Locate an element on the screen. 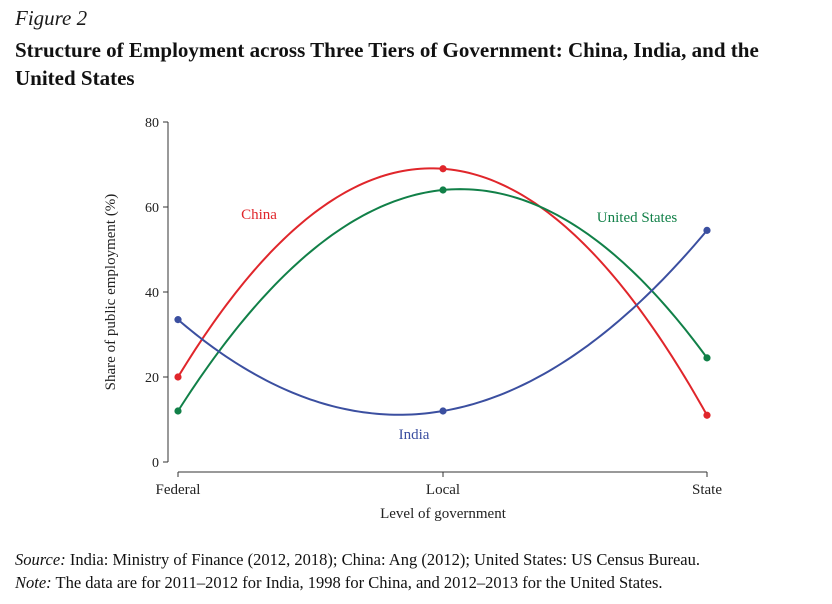 The image size is (832, 604). y-tick-label: 80 is located at coordinates (152, 123).